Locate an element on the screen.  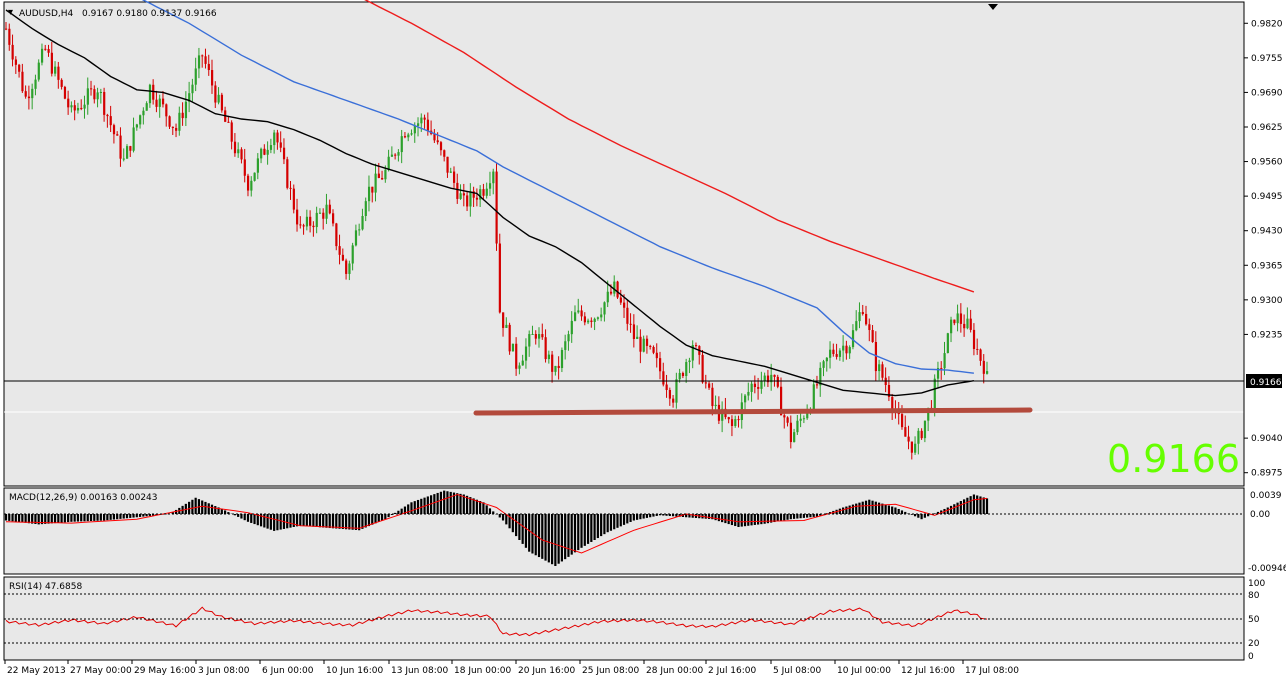
rsi-line is located at coordinates (496, 621).